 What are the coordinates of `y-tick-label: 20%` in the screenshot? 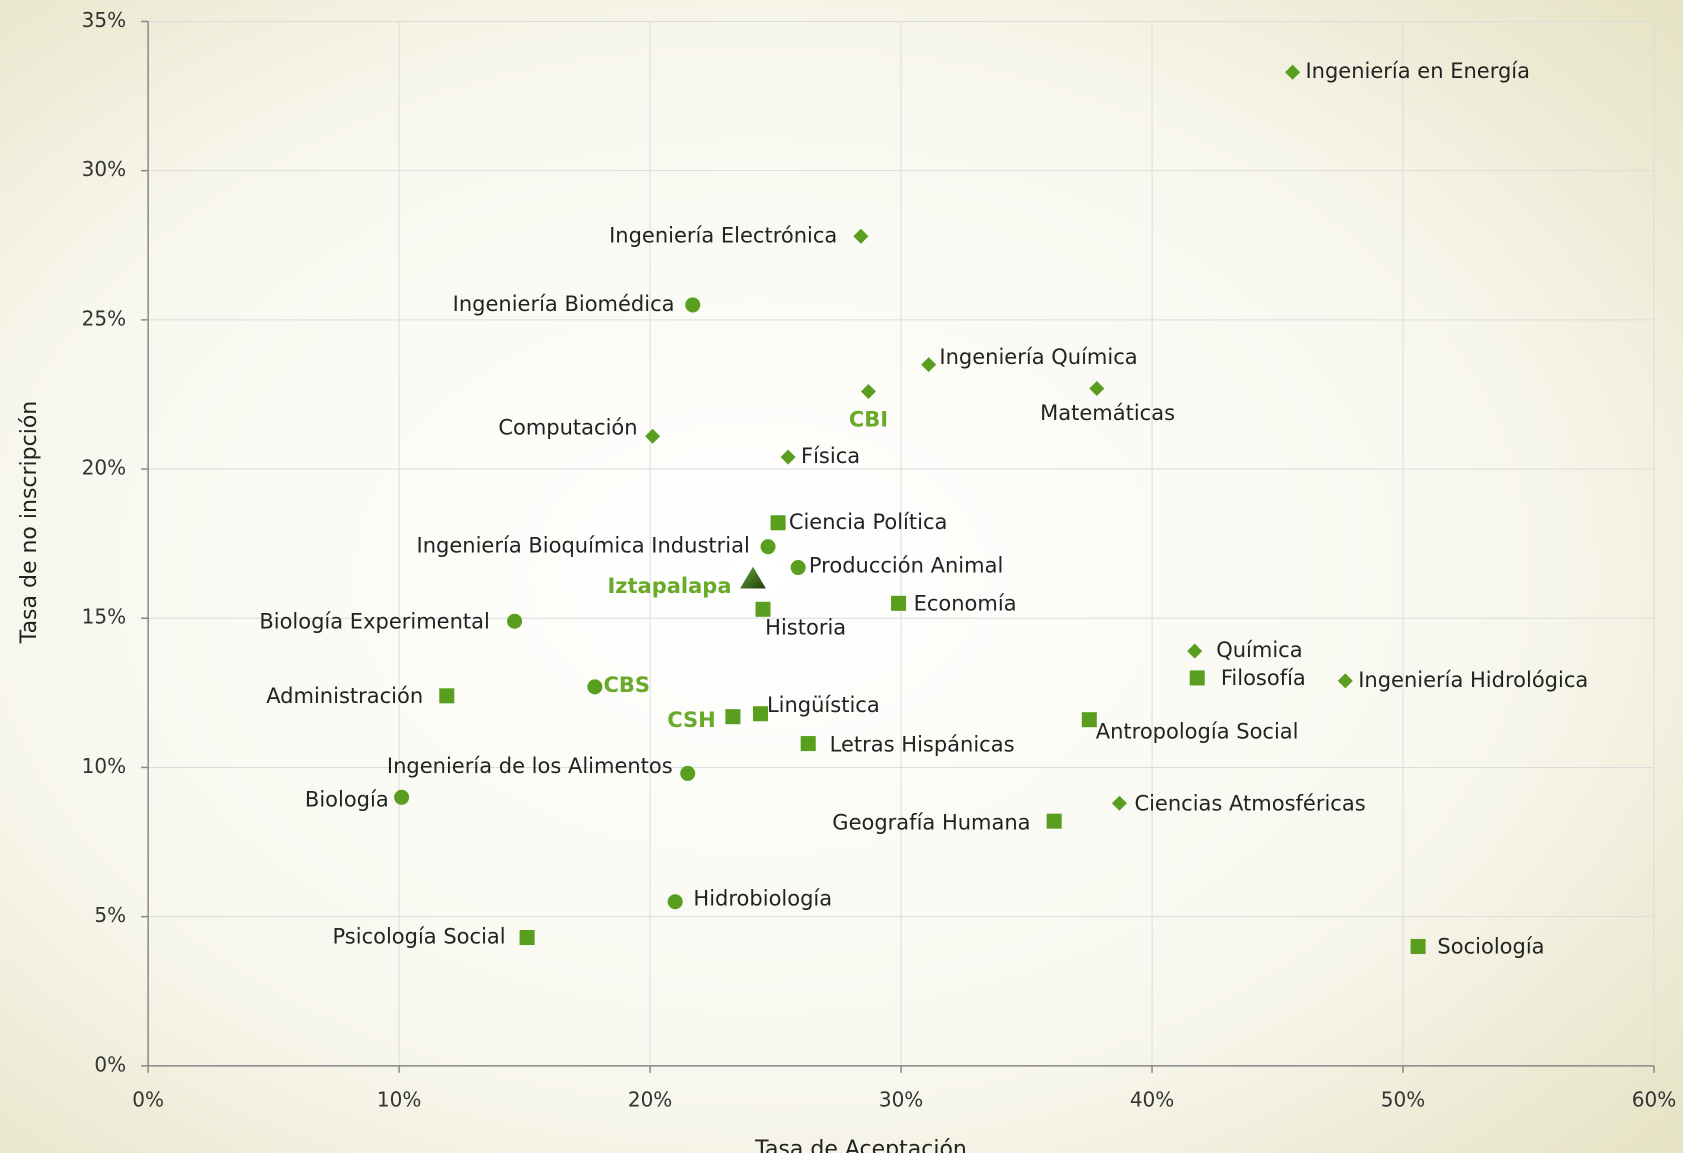 It's located at (104, 468).